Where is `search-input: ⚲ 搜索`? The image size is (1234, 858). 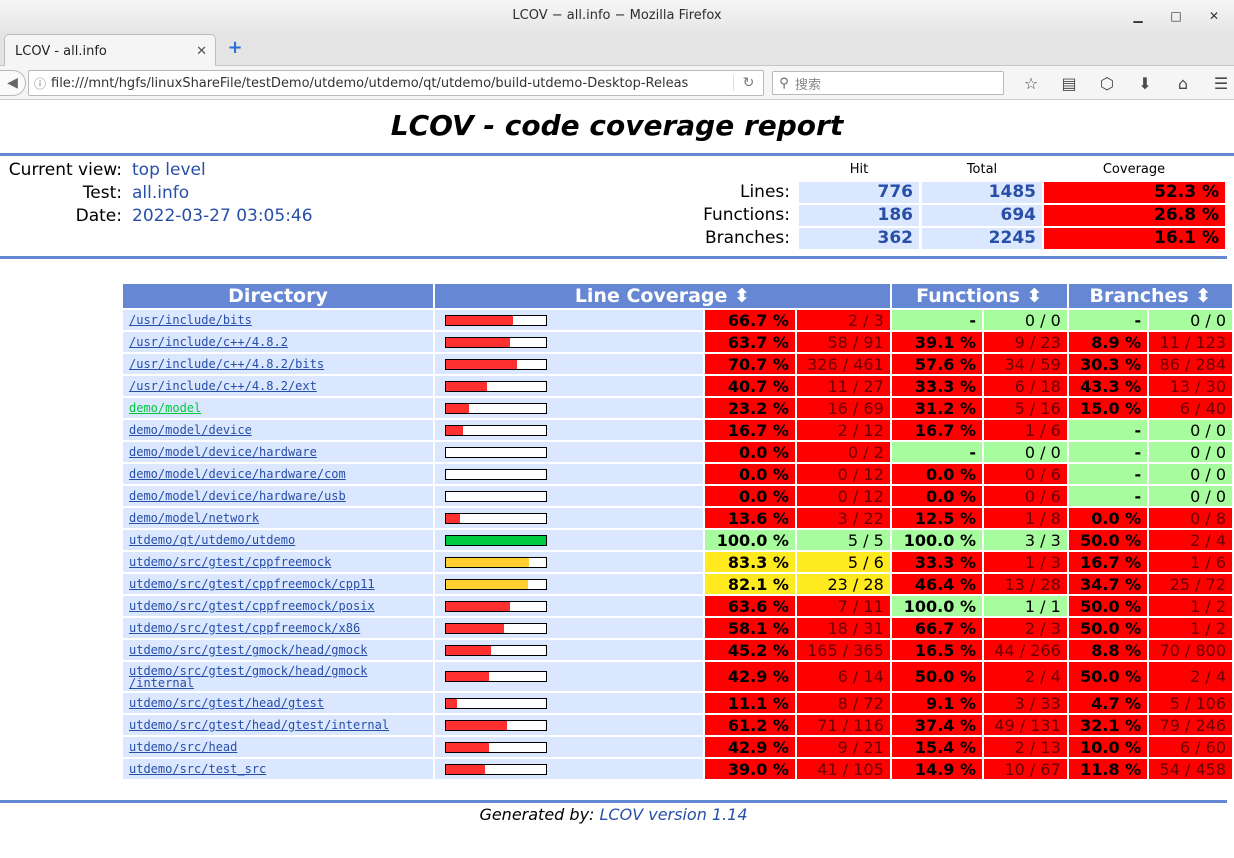
search-input: ⚲ 搜索 is located at coordinates (888, 83).